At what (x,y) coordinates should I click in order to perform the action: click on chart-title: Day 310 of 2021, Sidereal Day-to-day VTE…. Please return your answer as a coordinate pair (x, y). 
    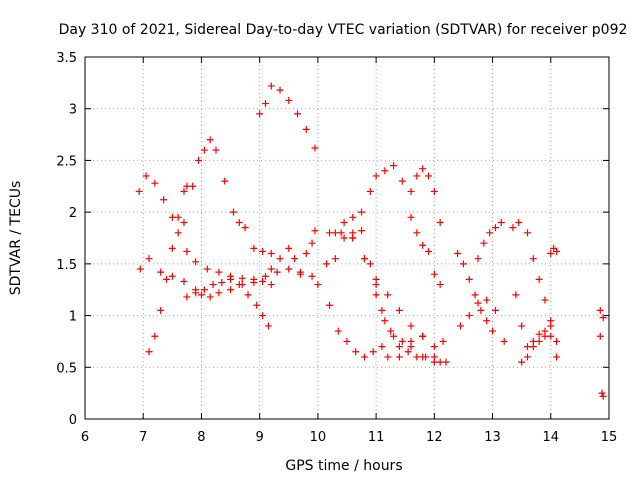
    Looking at the image, I should click on (343, 30).